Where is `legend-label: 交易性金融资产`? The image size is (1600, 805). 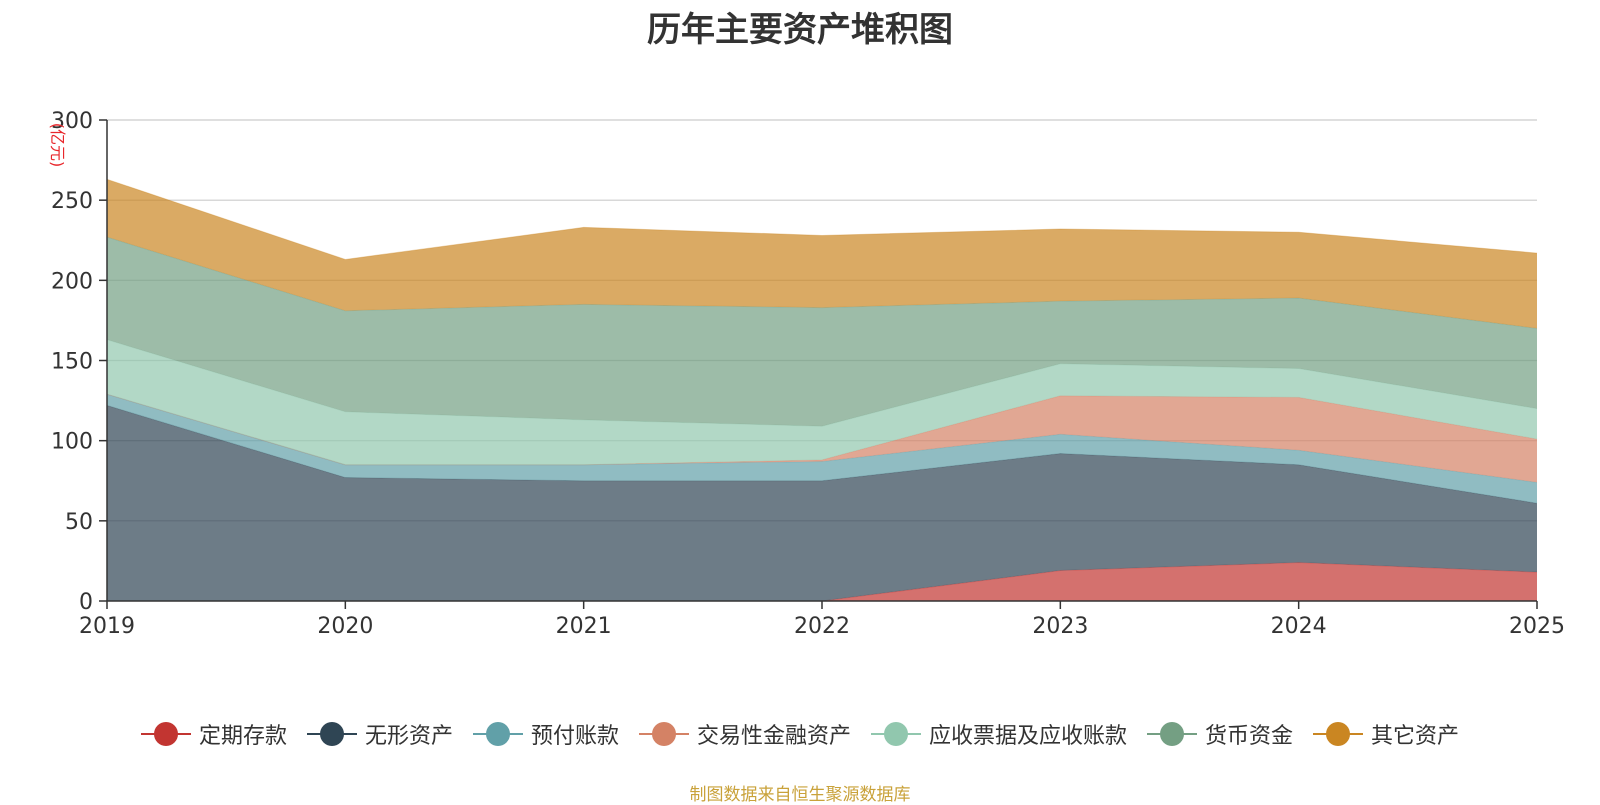 legend-label: 交易性金融资产 is located at coordinates (773, 736).